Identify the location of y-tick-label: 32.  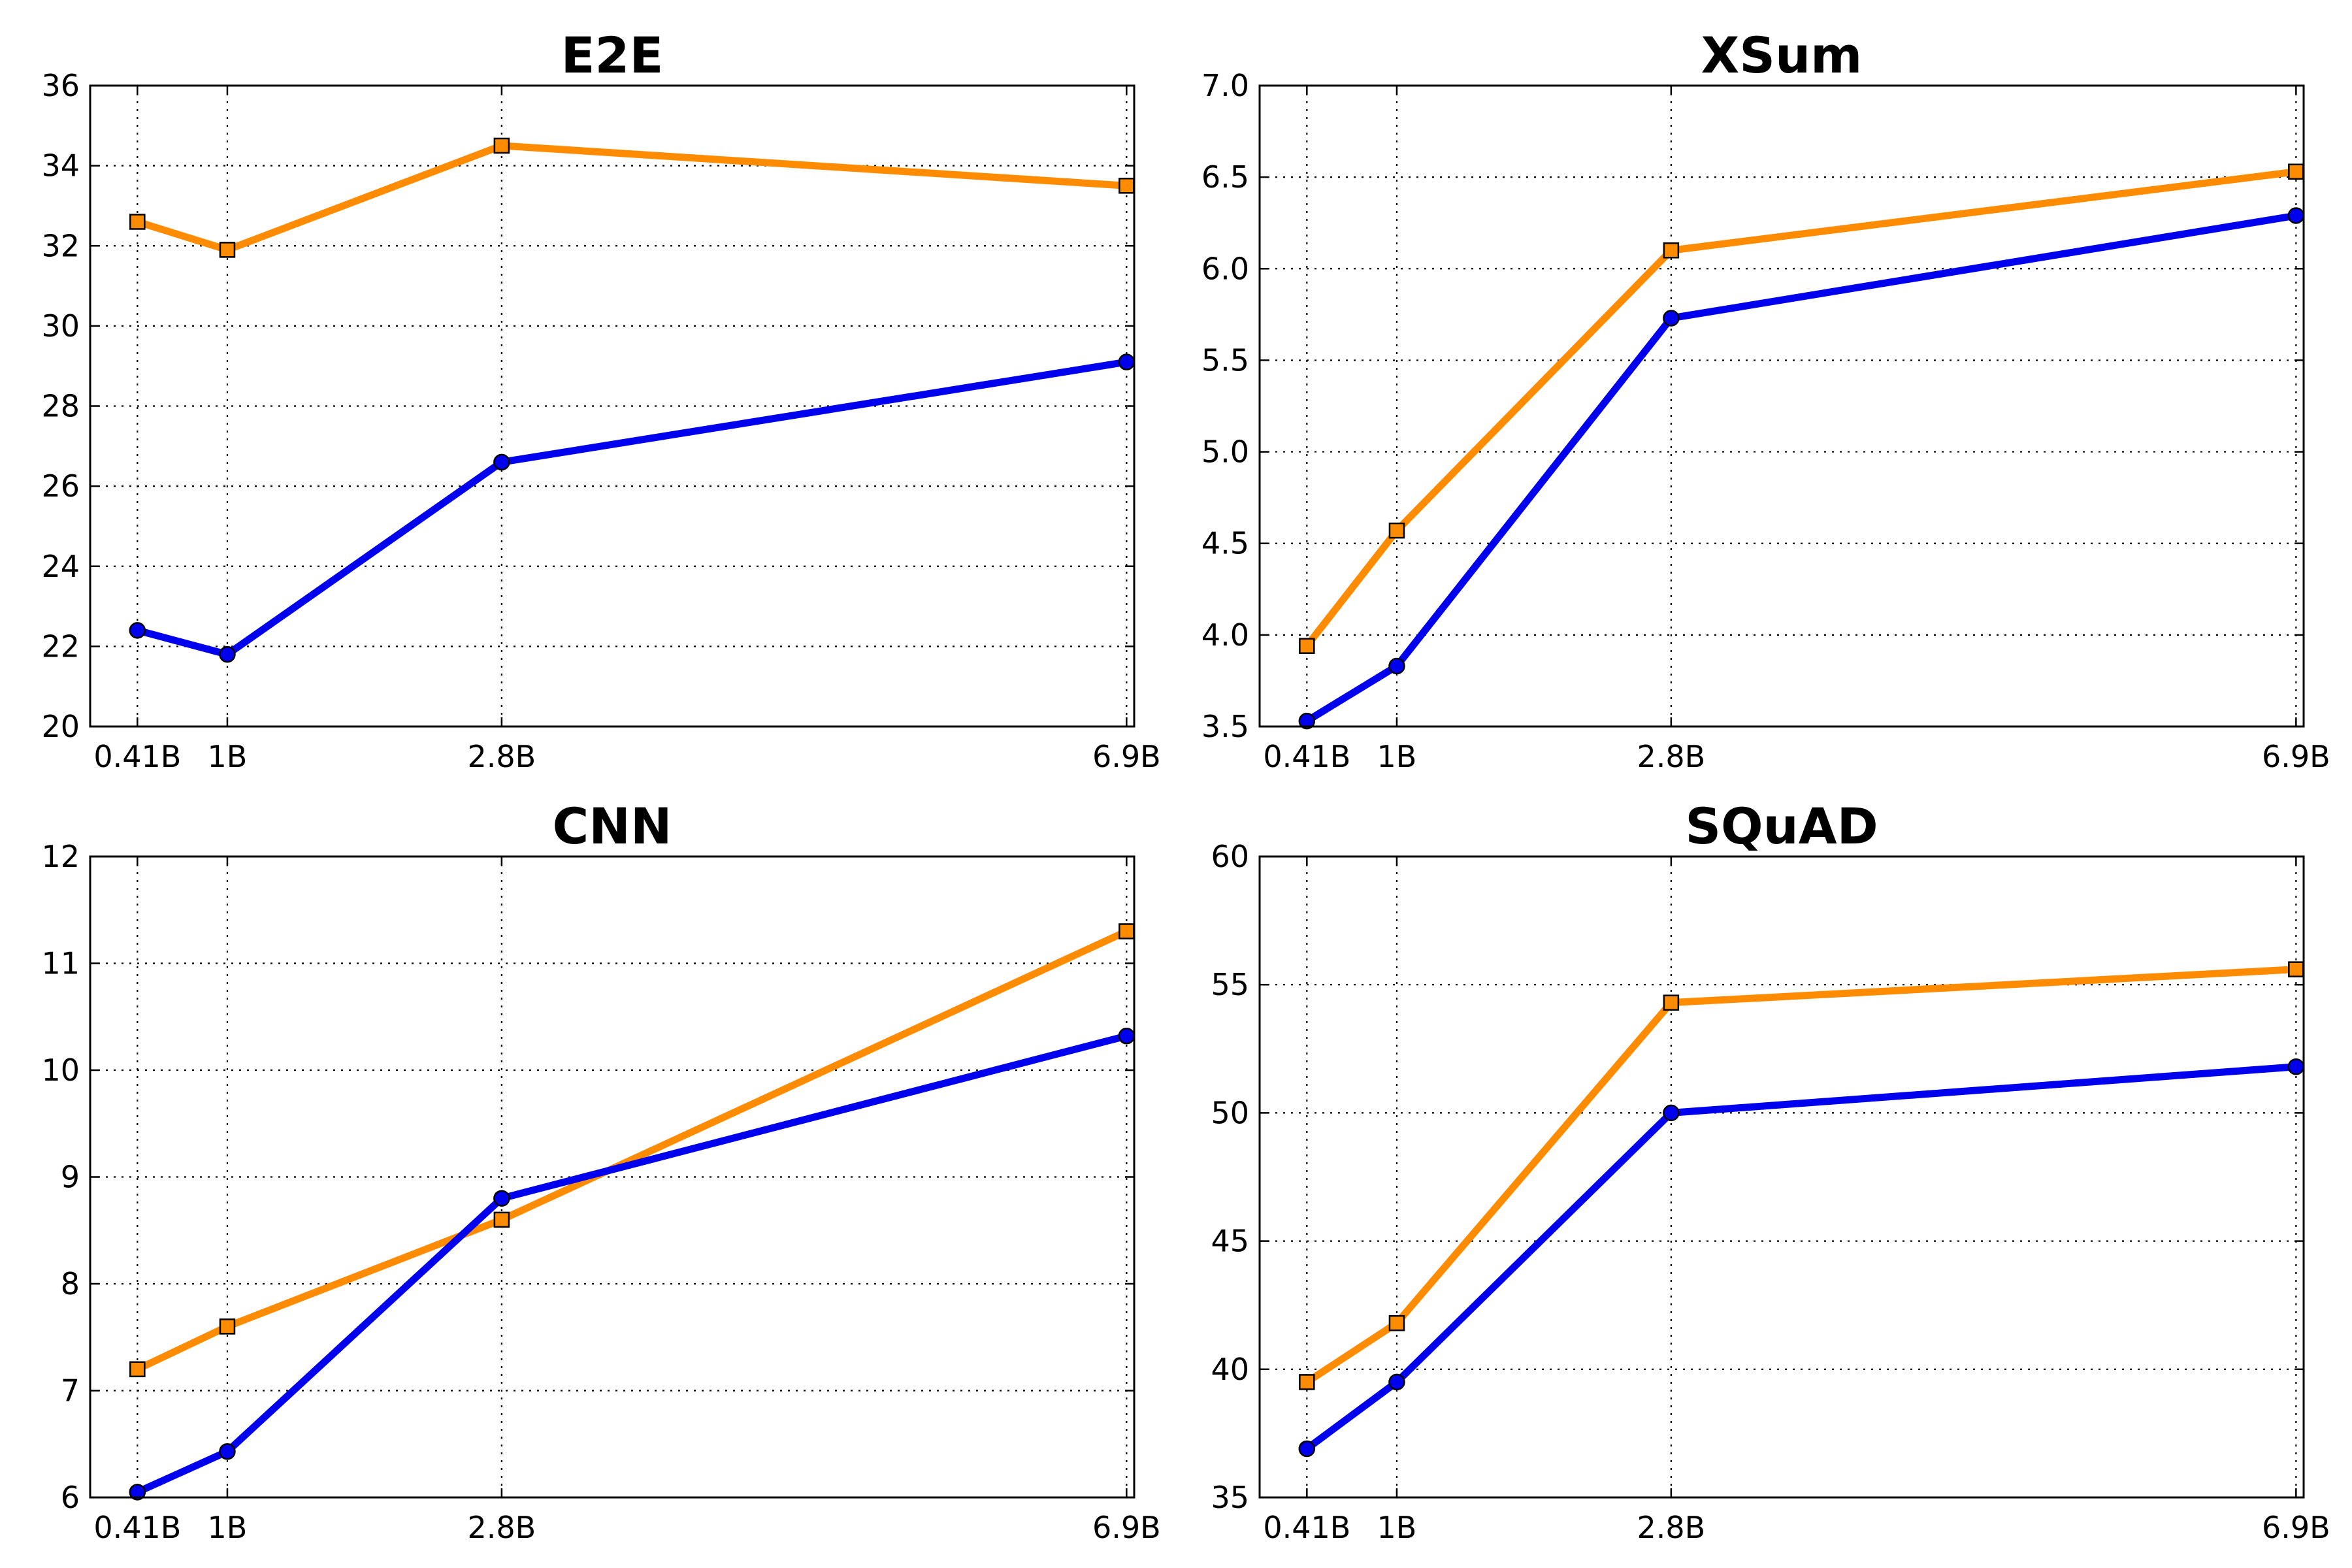
(60, 245).